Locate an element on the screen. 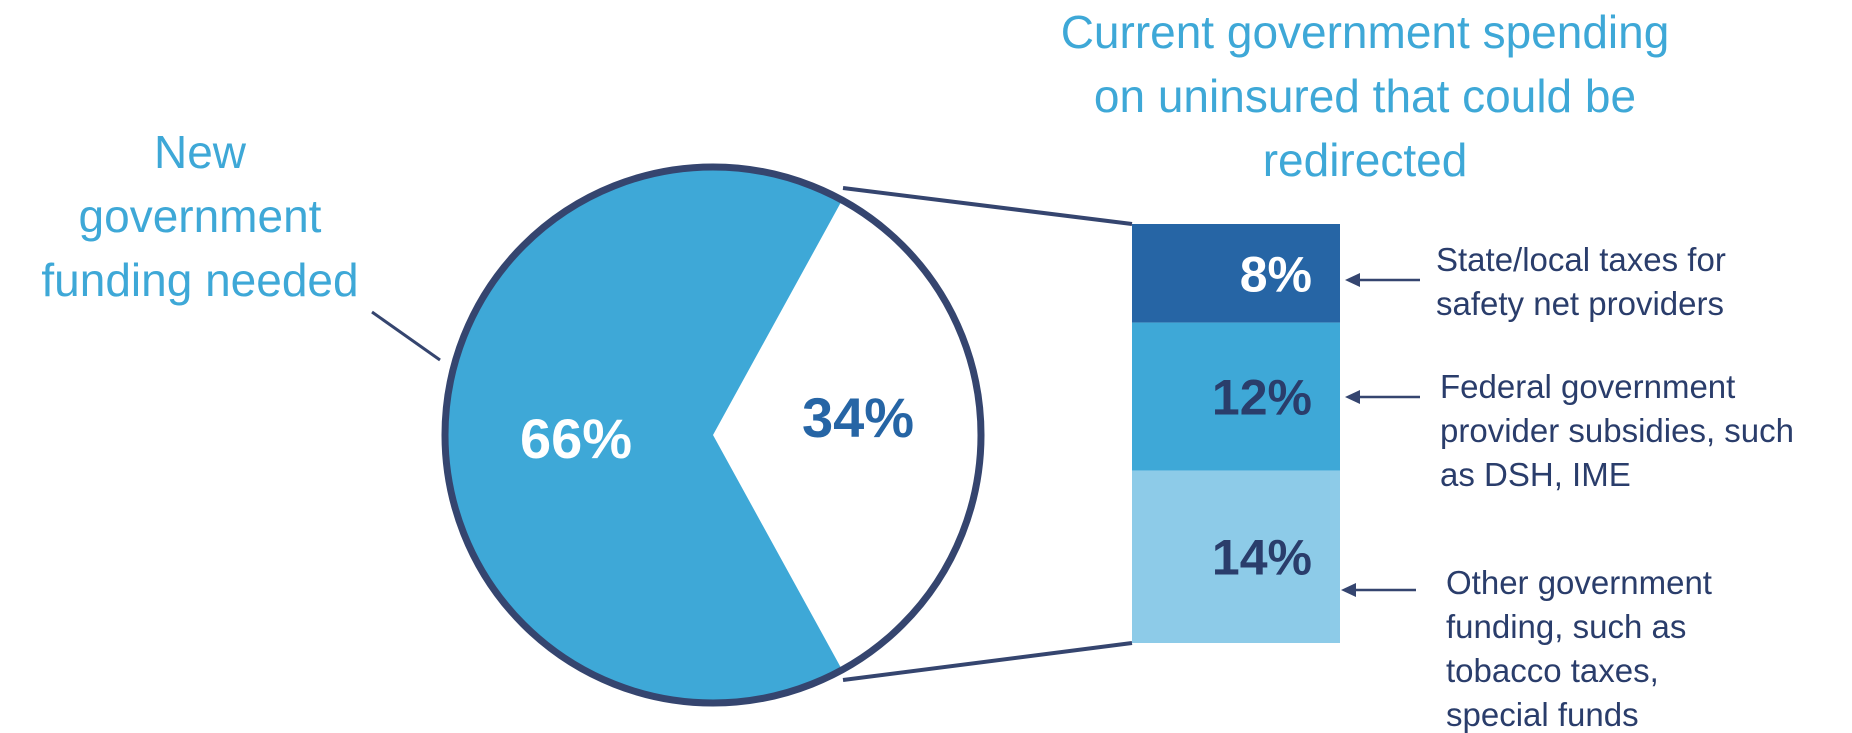 This screenshot has width=1852, height=733. note-line: special funds is located at coordinates (1542, 714).